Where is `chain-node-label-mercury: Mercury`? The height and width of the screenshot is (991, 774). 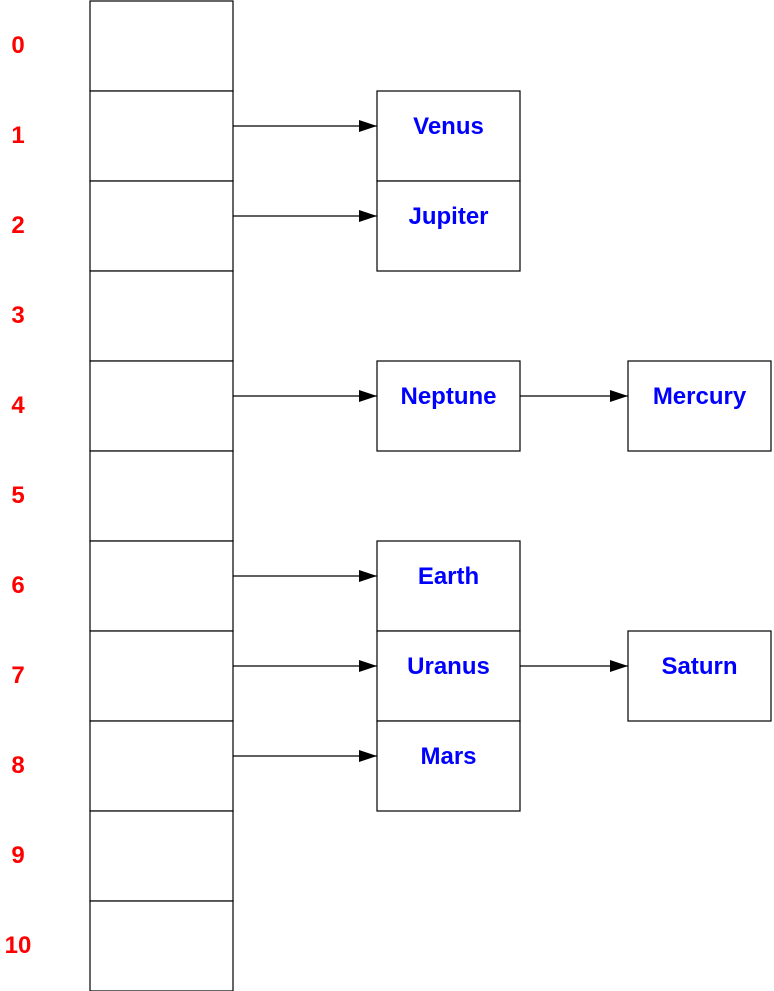
chain-node-label-mercury: Mercury is located at coordinates (700, 396).